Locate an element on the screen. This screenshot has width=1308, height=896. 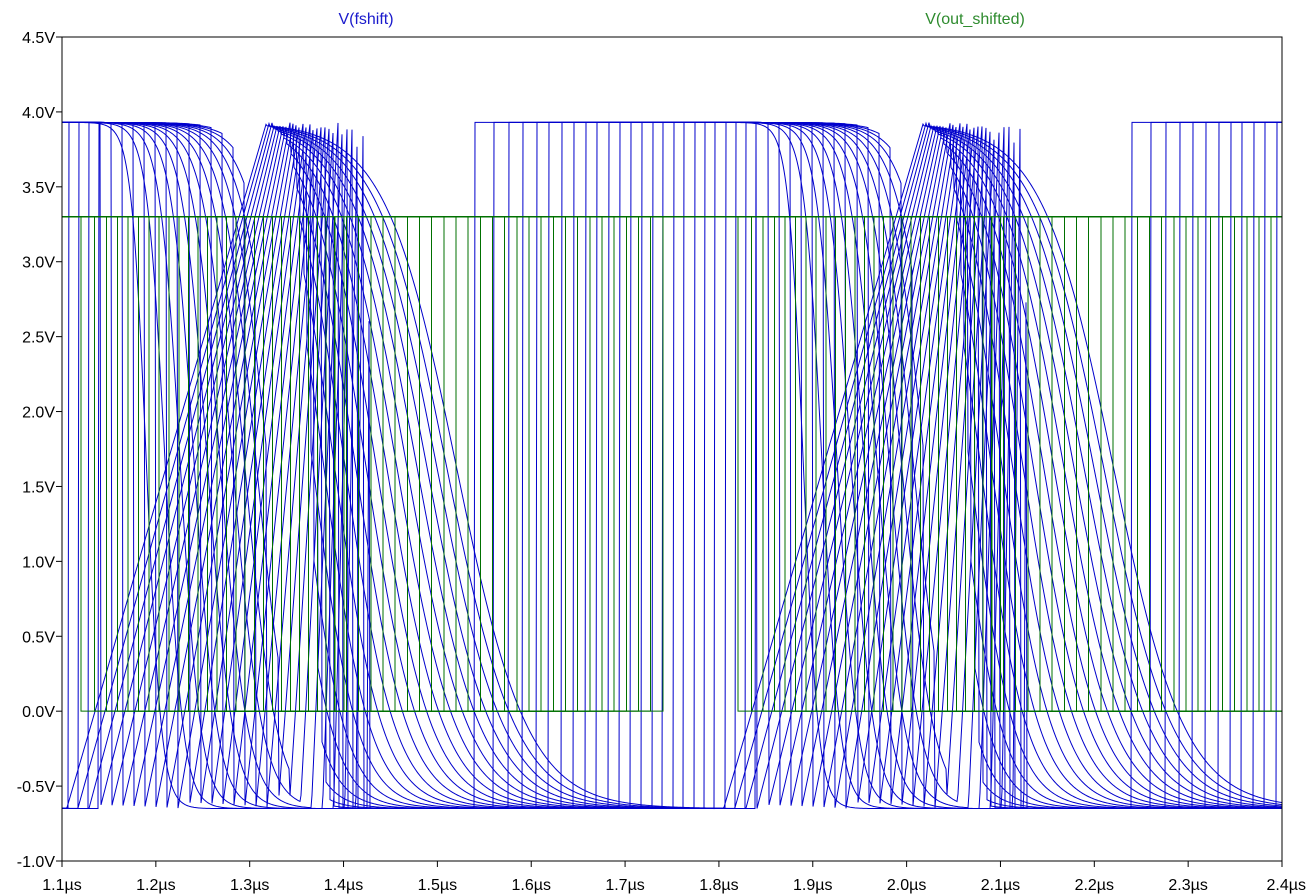
y-tick-label: 2.0V is located at coordinates (38, 413).